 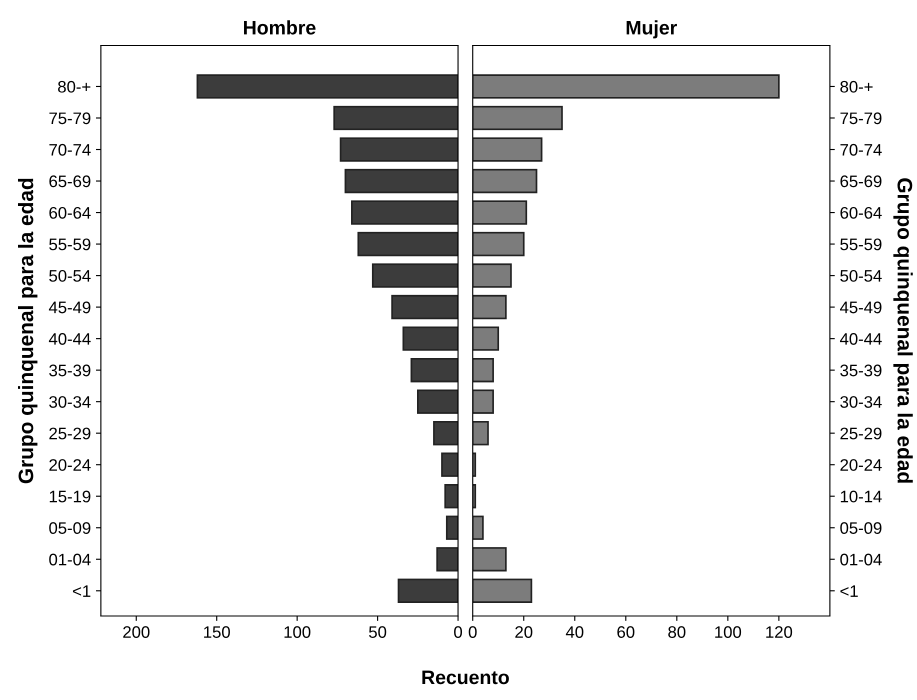 What do you see at coordinates (861, 496) in the screenshot?
I see `y-tick-label: 10-14` at bounding box center [861, 496].